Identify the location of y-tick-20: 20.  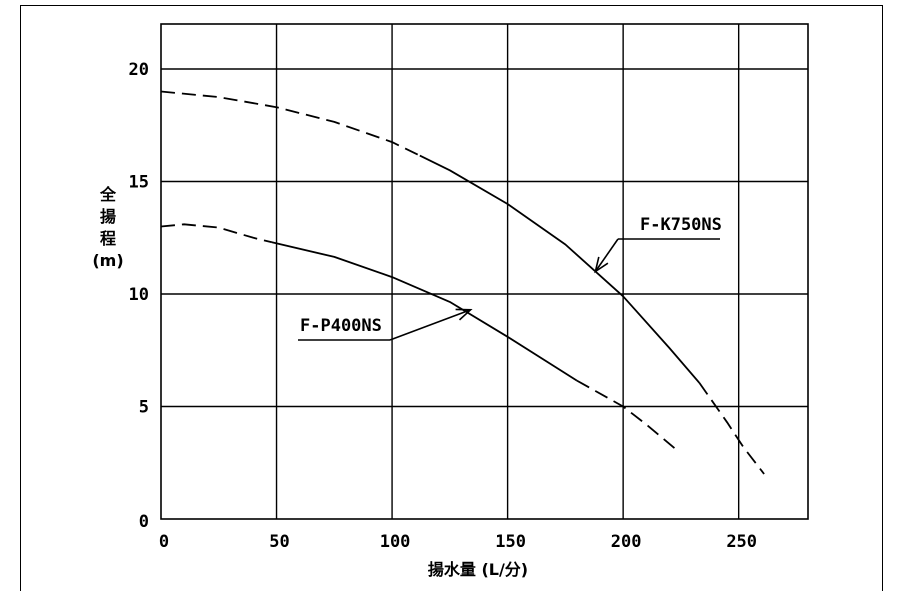
(139, 70).